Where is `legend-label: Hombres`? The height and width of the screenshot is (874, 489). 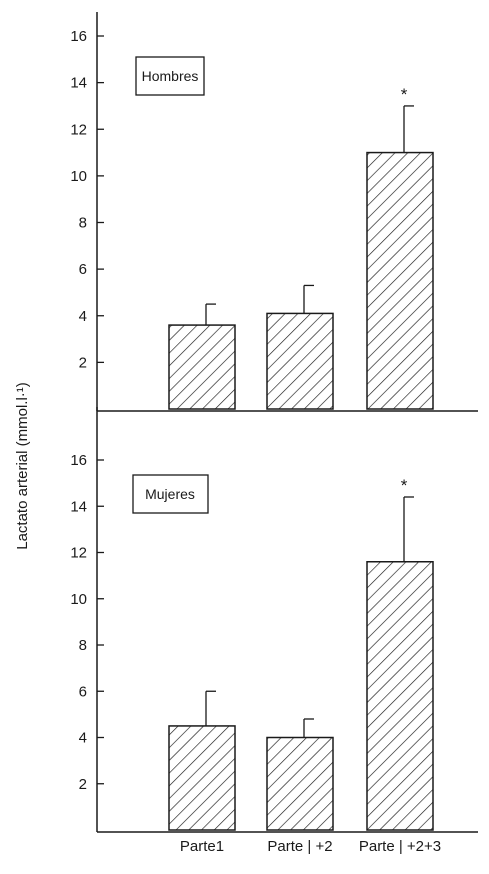 legend-label: Hombres is located at coordinates (170, 76).